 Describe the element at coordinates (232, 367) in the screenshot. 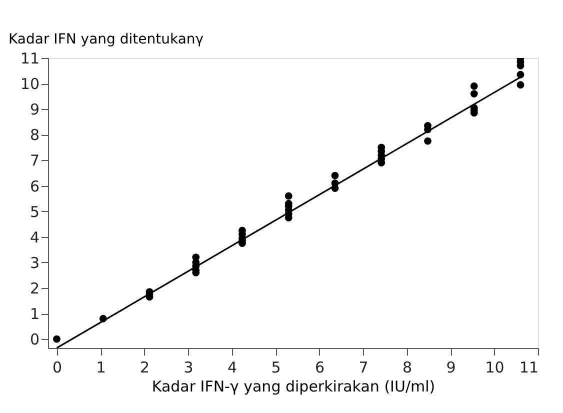

I see `x-tick-label: 4` at that location.